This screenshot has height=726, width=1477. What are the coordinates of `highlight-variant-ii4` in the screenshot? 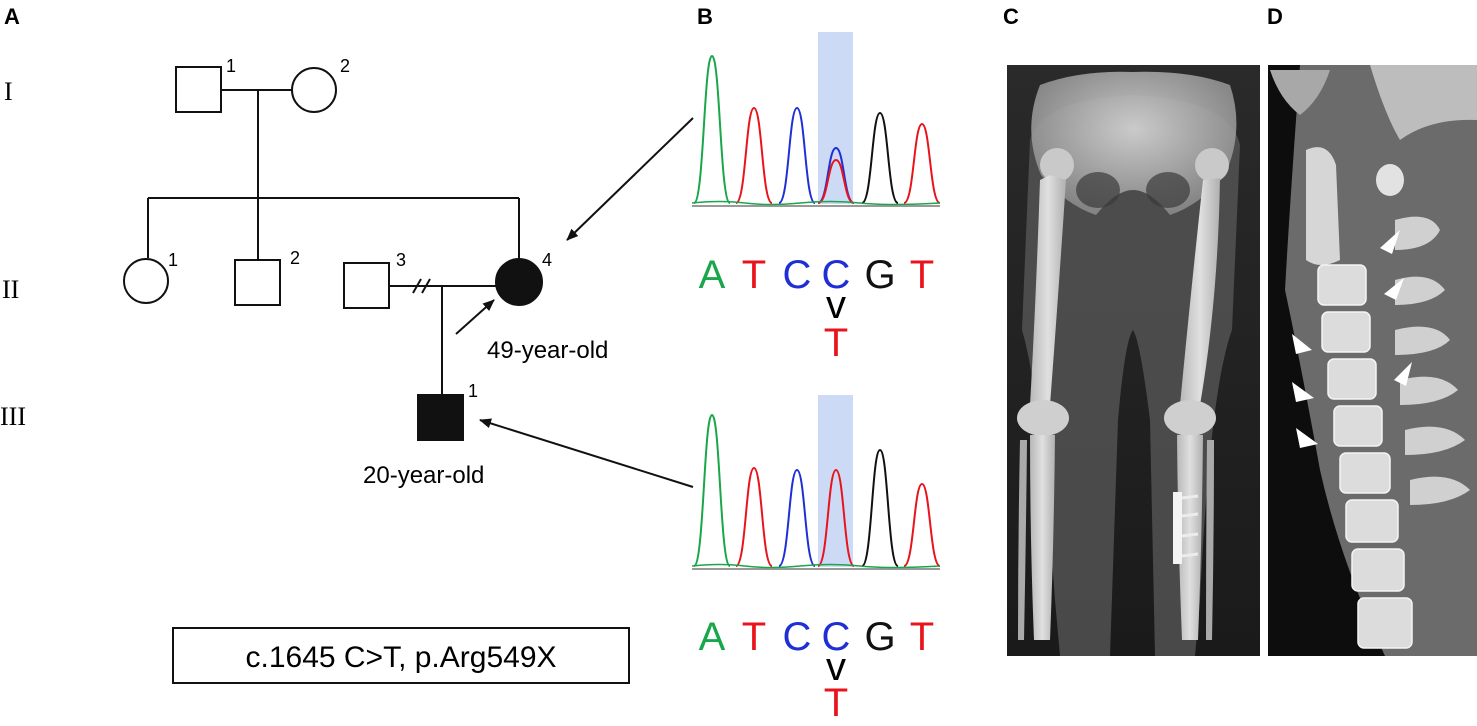 It's located at (835, 118).